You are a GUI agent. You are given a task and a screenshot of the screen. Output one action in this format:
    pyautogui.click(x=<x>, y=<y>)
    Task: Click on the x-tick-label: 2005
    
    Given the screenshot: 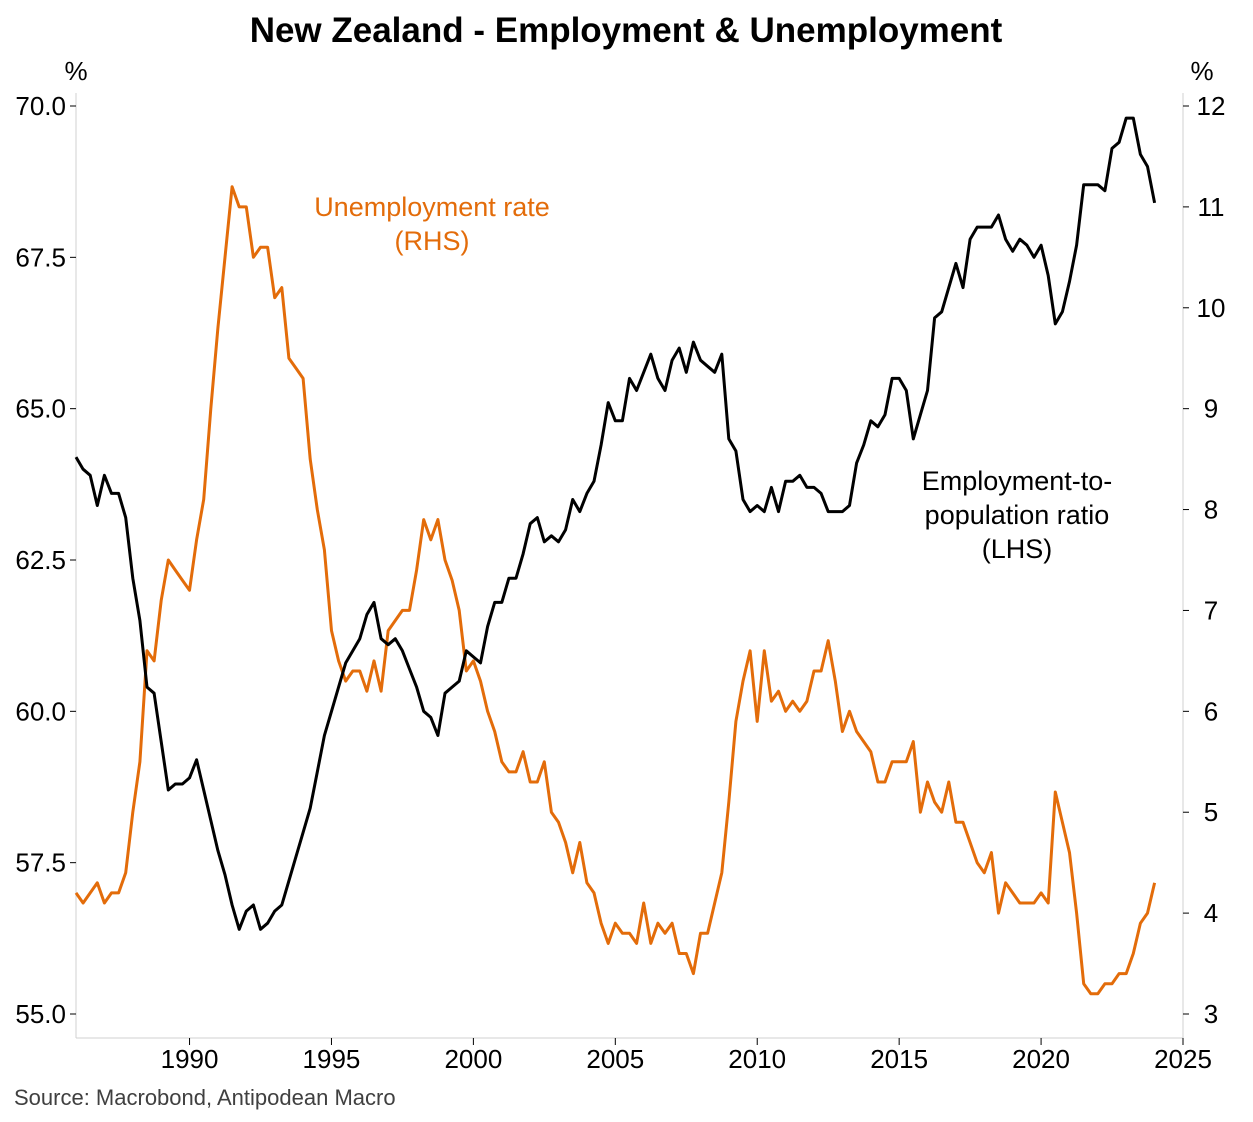 What is the action you would take?
    pyautogui.click(x=615, y=1059)
    